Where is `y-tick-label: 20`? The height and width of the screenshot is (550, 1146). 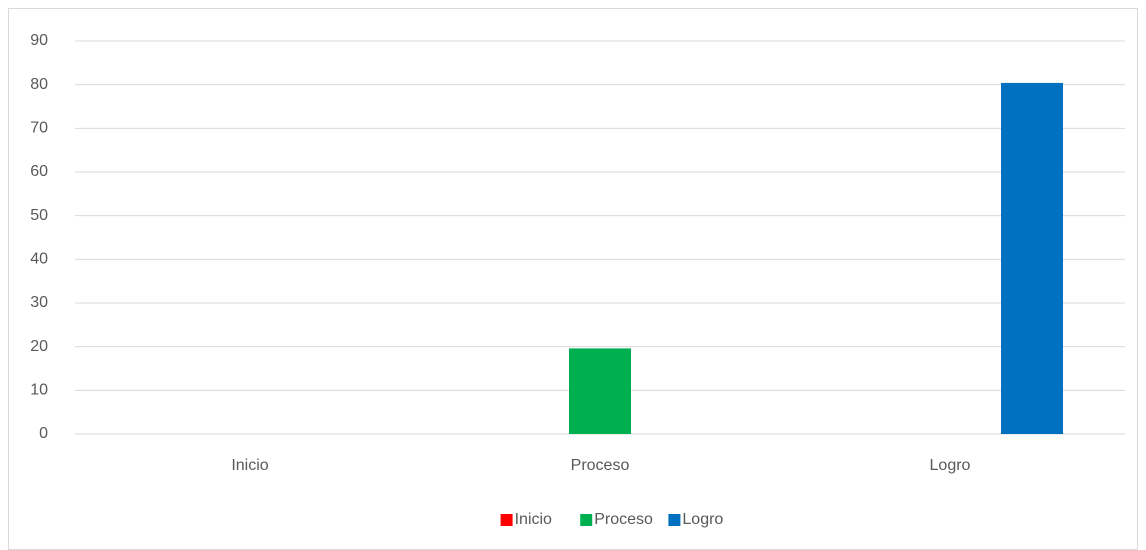
y-tick-label: 20 is located at coordinates (39, 346).